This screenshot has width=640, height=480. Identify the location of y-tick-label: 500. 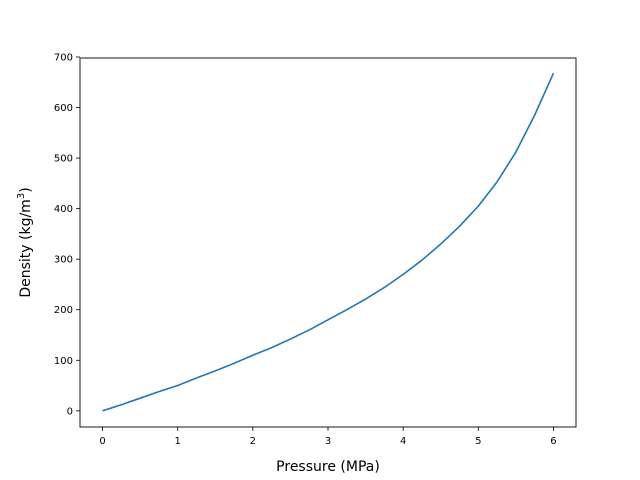
(63, 159).